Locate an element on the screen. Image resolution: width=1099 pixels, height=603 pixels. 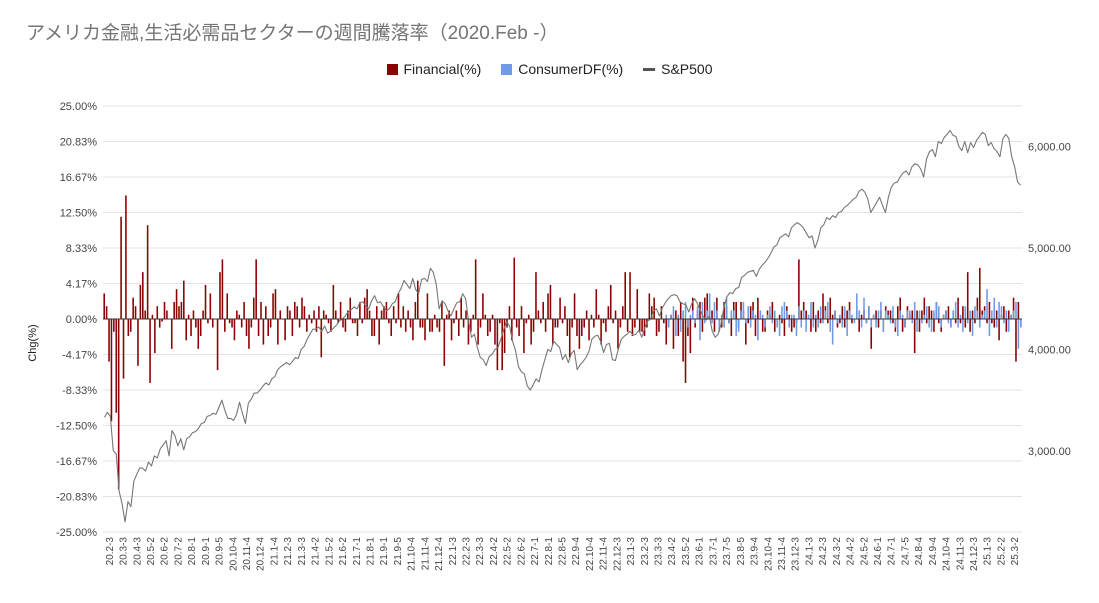
x-tick-label: 24.7-1 is located at coordinates (892, 551).